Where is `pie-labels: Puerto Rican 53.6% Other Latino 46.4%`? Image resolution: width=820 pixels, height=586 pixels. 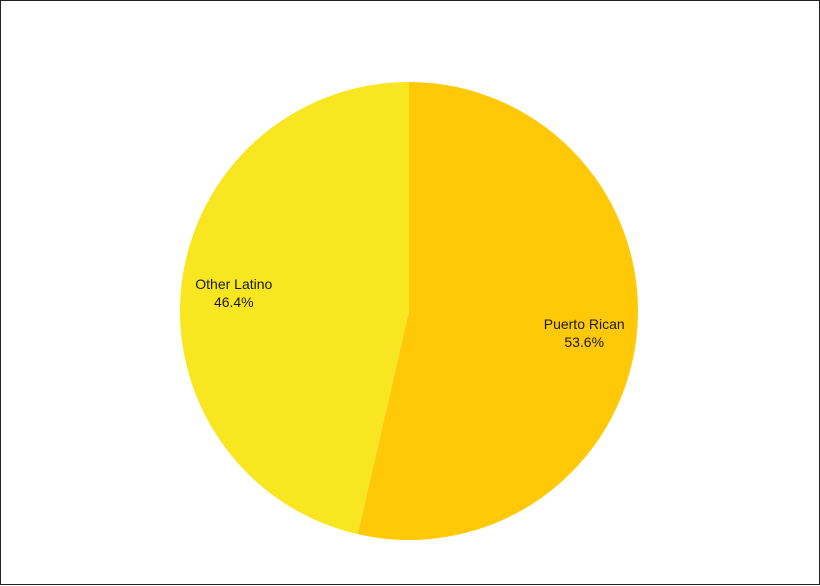 pie-labels: Puerto Rican 53.6% Other Latino 46.4% is located at coordinates (409, 313).